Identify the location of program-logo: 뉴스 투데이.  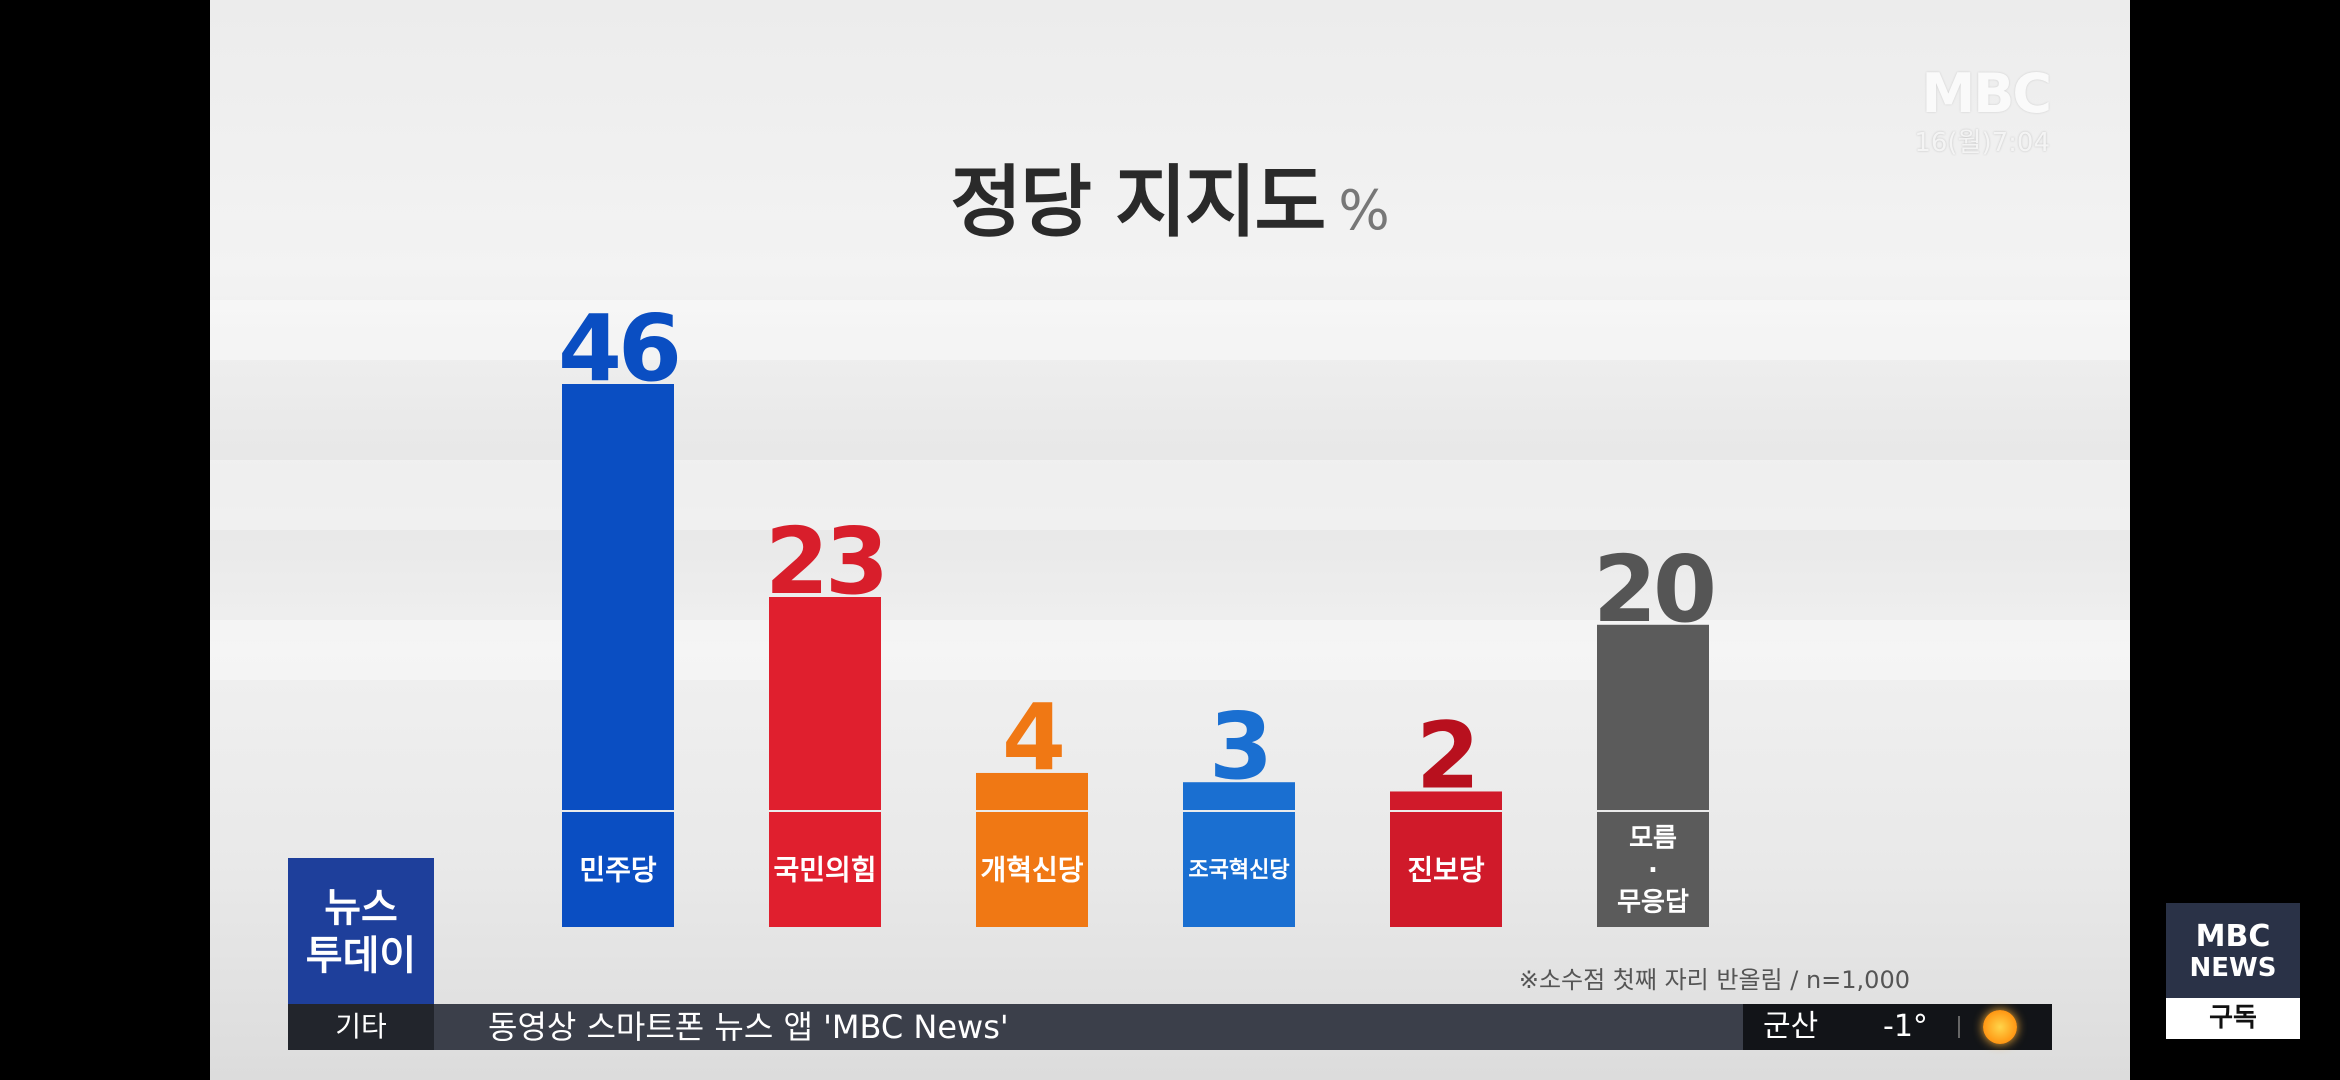
(361, 932).